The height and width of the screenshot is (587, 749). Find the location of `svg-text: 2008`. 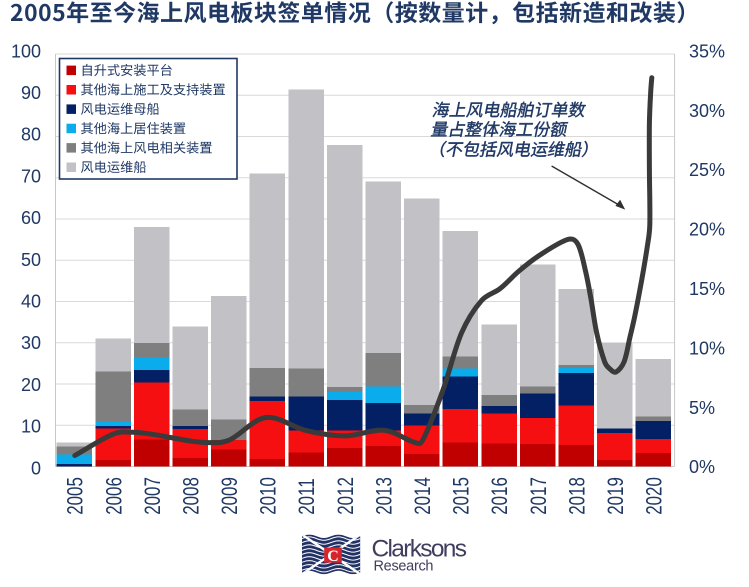

svg-text: 2008 is located at coordinates (191, 496).